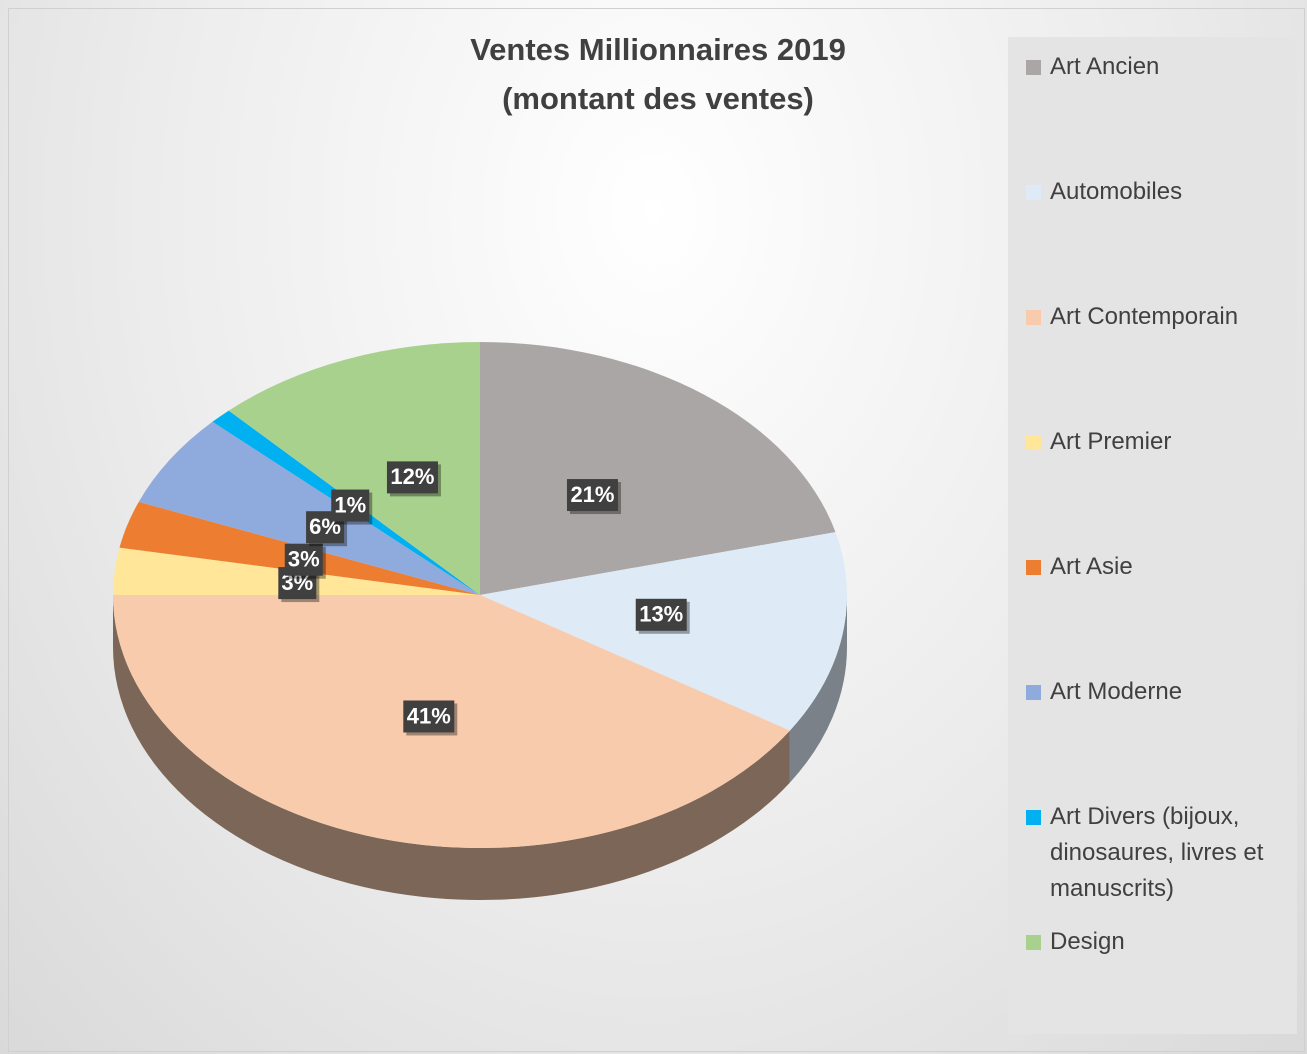 This screenshot has width=1307, height=1054. I want to click on legend-item: Design, so click(1161, 986).